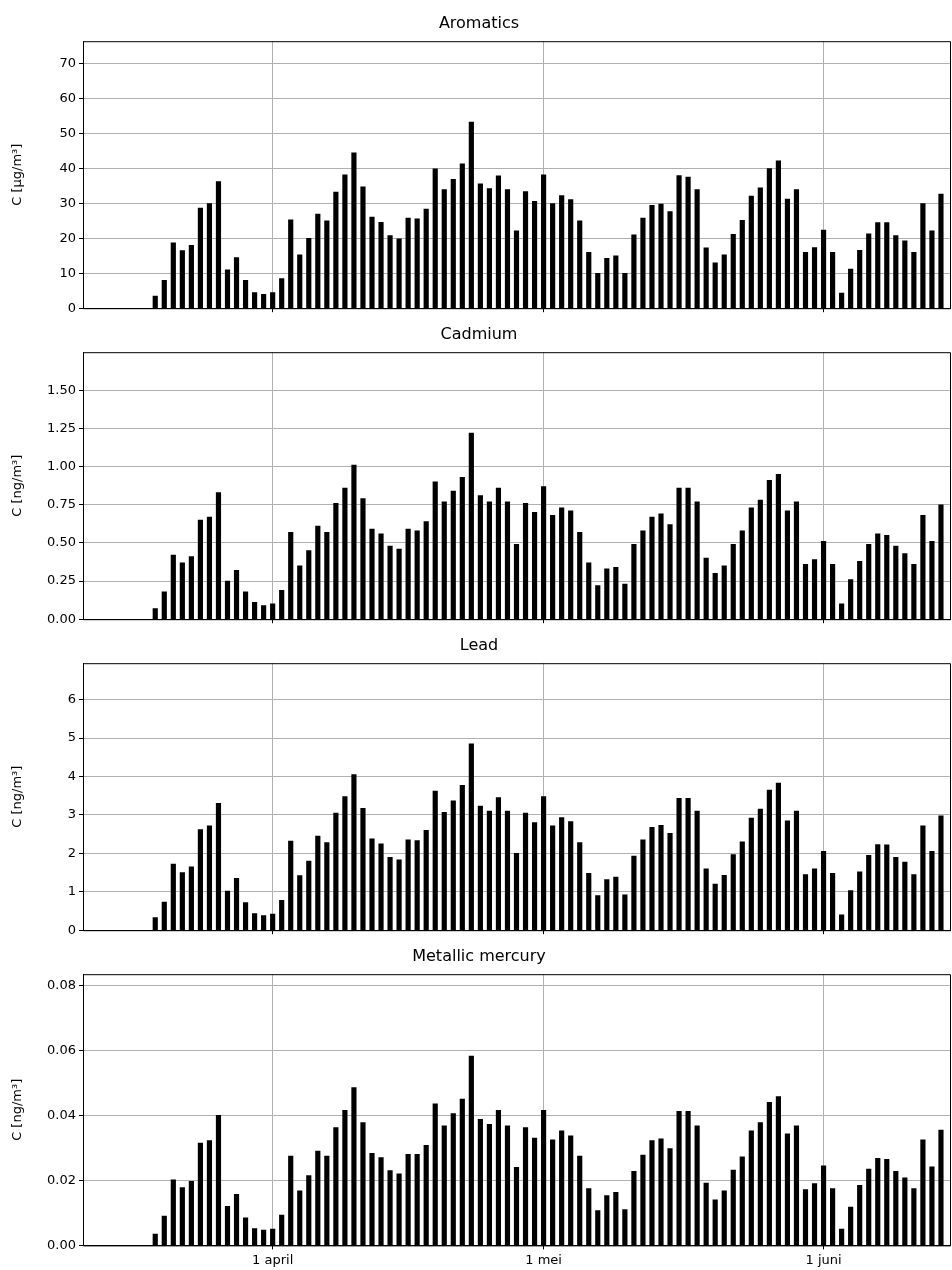  What do you see at coordinates (17, 174) in the screenshot?
I see `y-axis-title: C [μg/m³]` at bounding box center [17, 174].